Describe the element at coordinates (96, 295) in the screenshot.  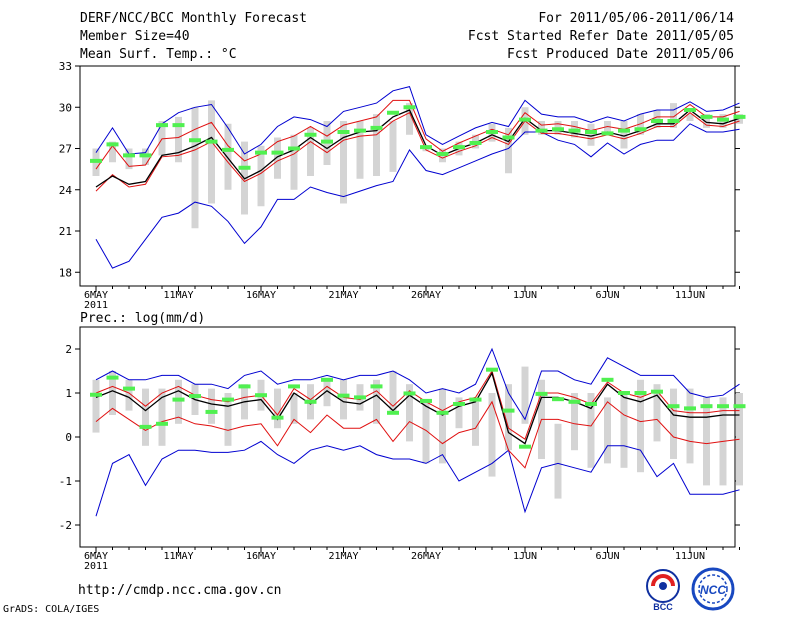
I see `x-tick-label: 6MAY` at that location.